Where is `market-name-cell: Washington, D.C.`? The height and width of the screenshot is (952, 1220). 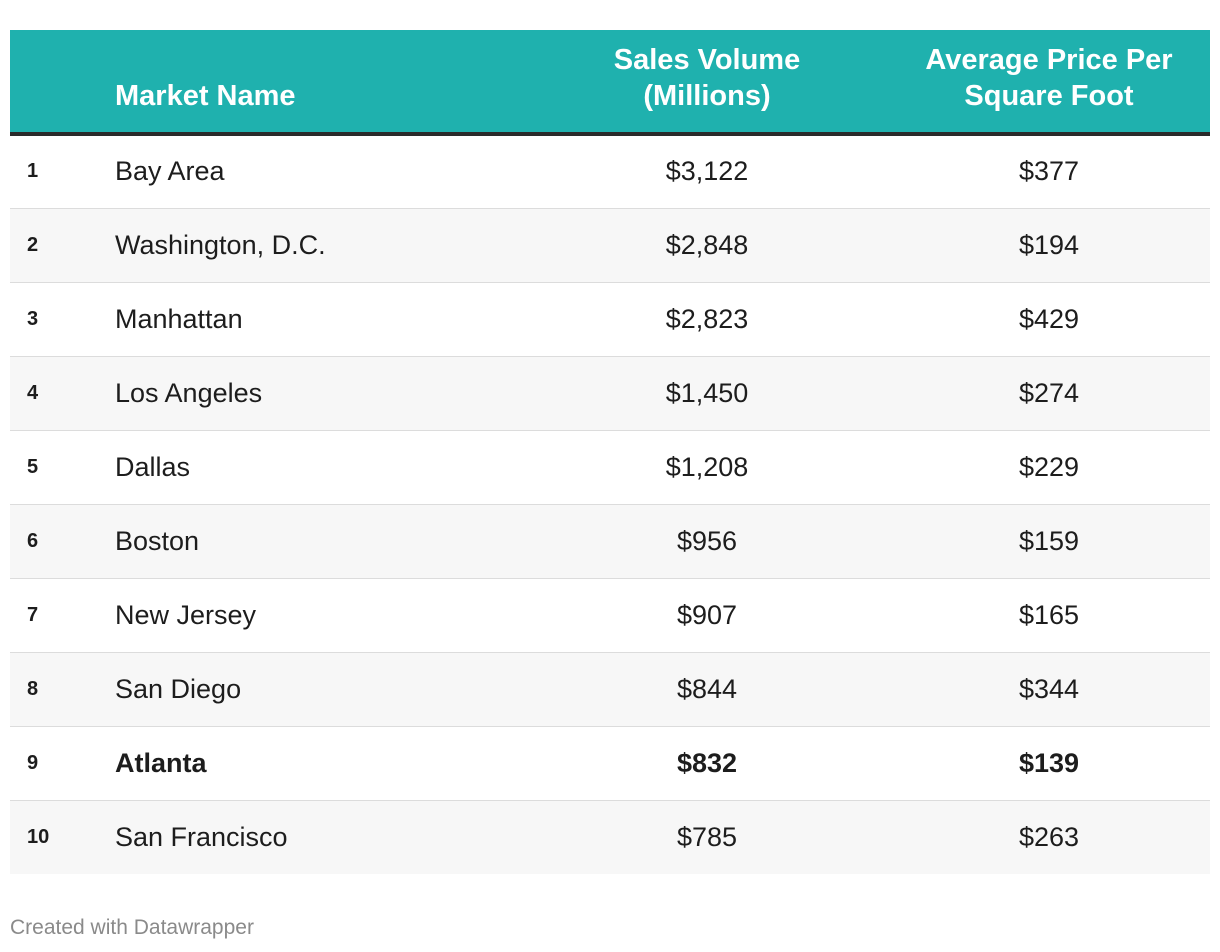
market-name-cell: Washington, D.C. is located at coordinates (320, 245).